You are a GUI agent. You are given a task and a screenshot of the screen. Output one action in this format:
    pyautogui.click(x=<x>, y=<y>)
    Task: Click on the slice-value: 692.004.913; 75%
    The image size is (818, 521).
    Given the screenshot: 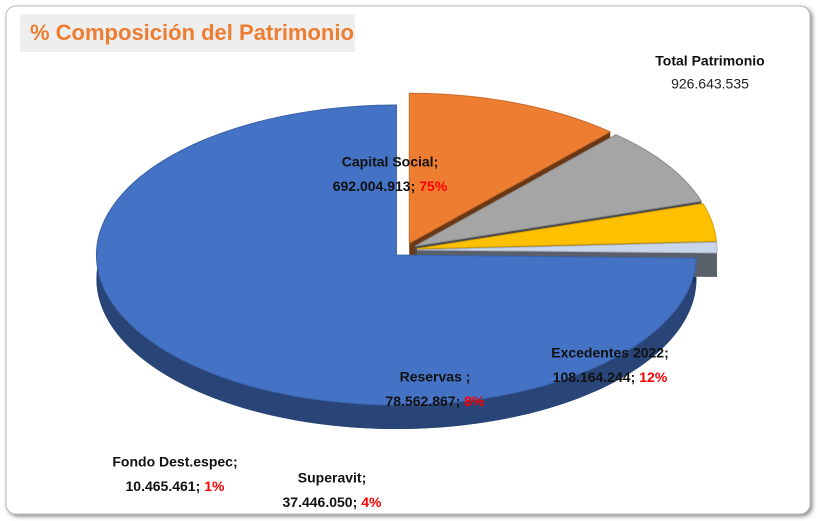 What is the action you would take?
    pyautogui.click(x=390, y=186)
    